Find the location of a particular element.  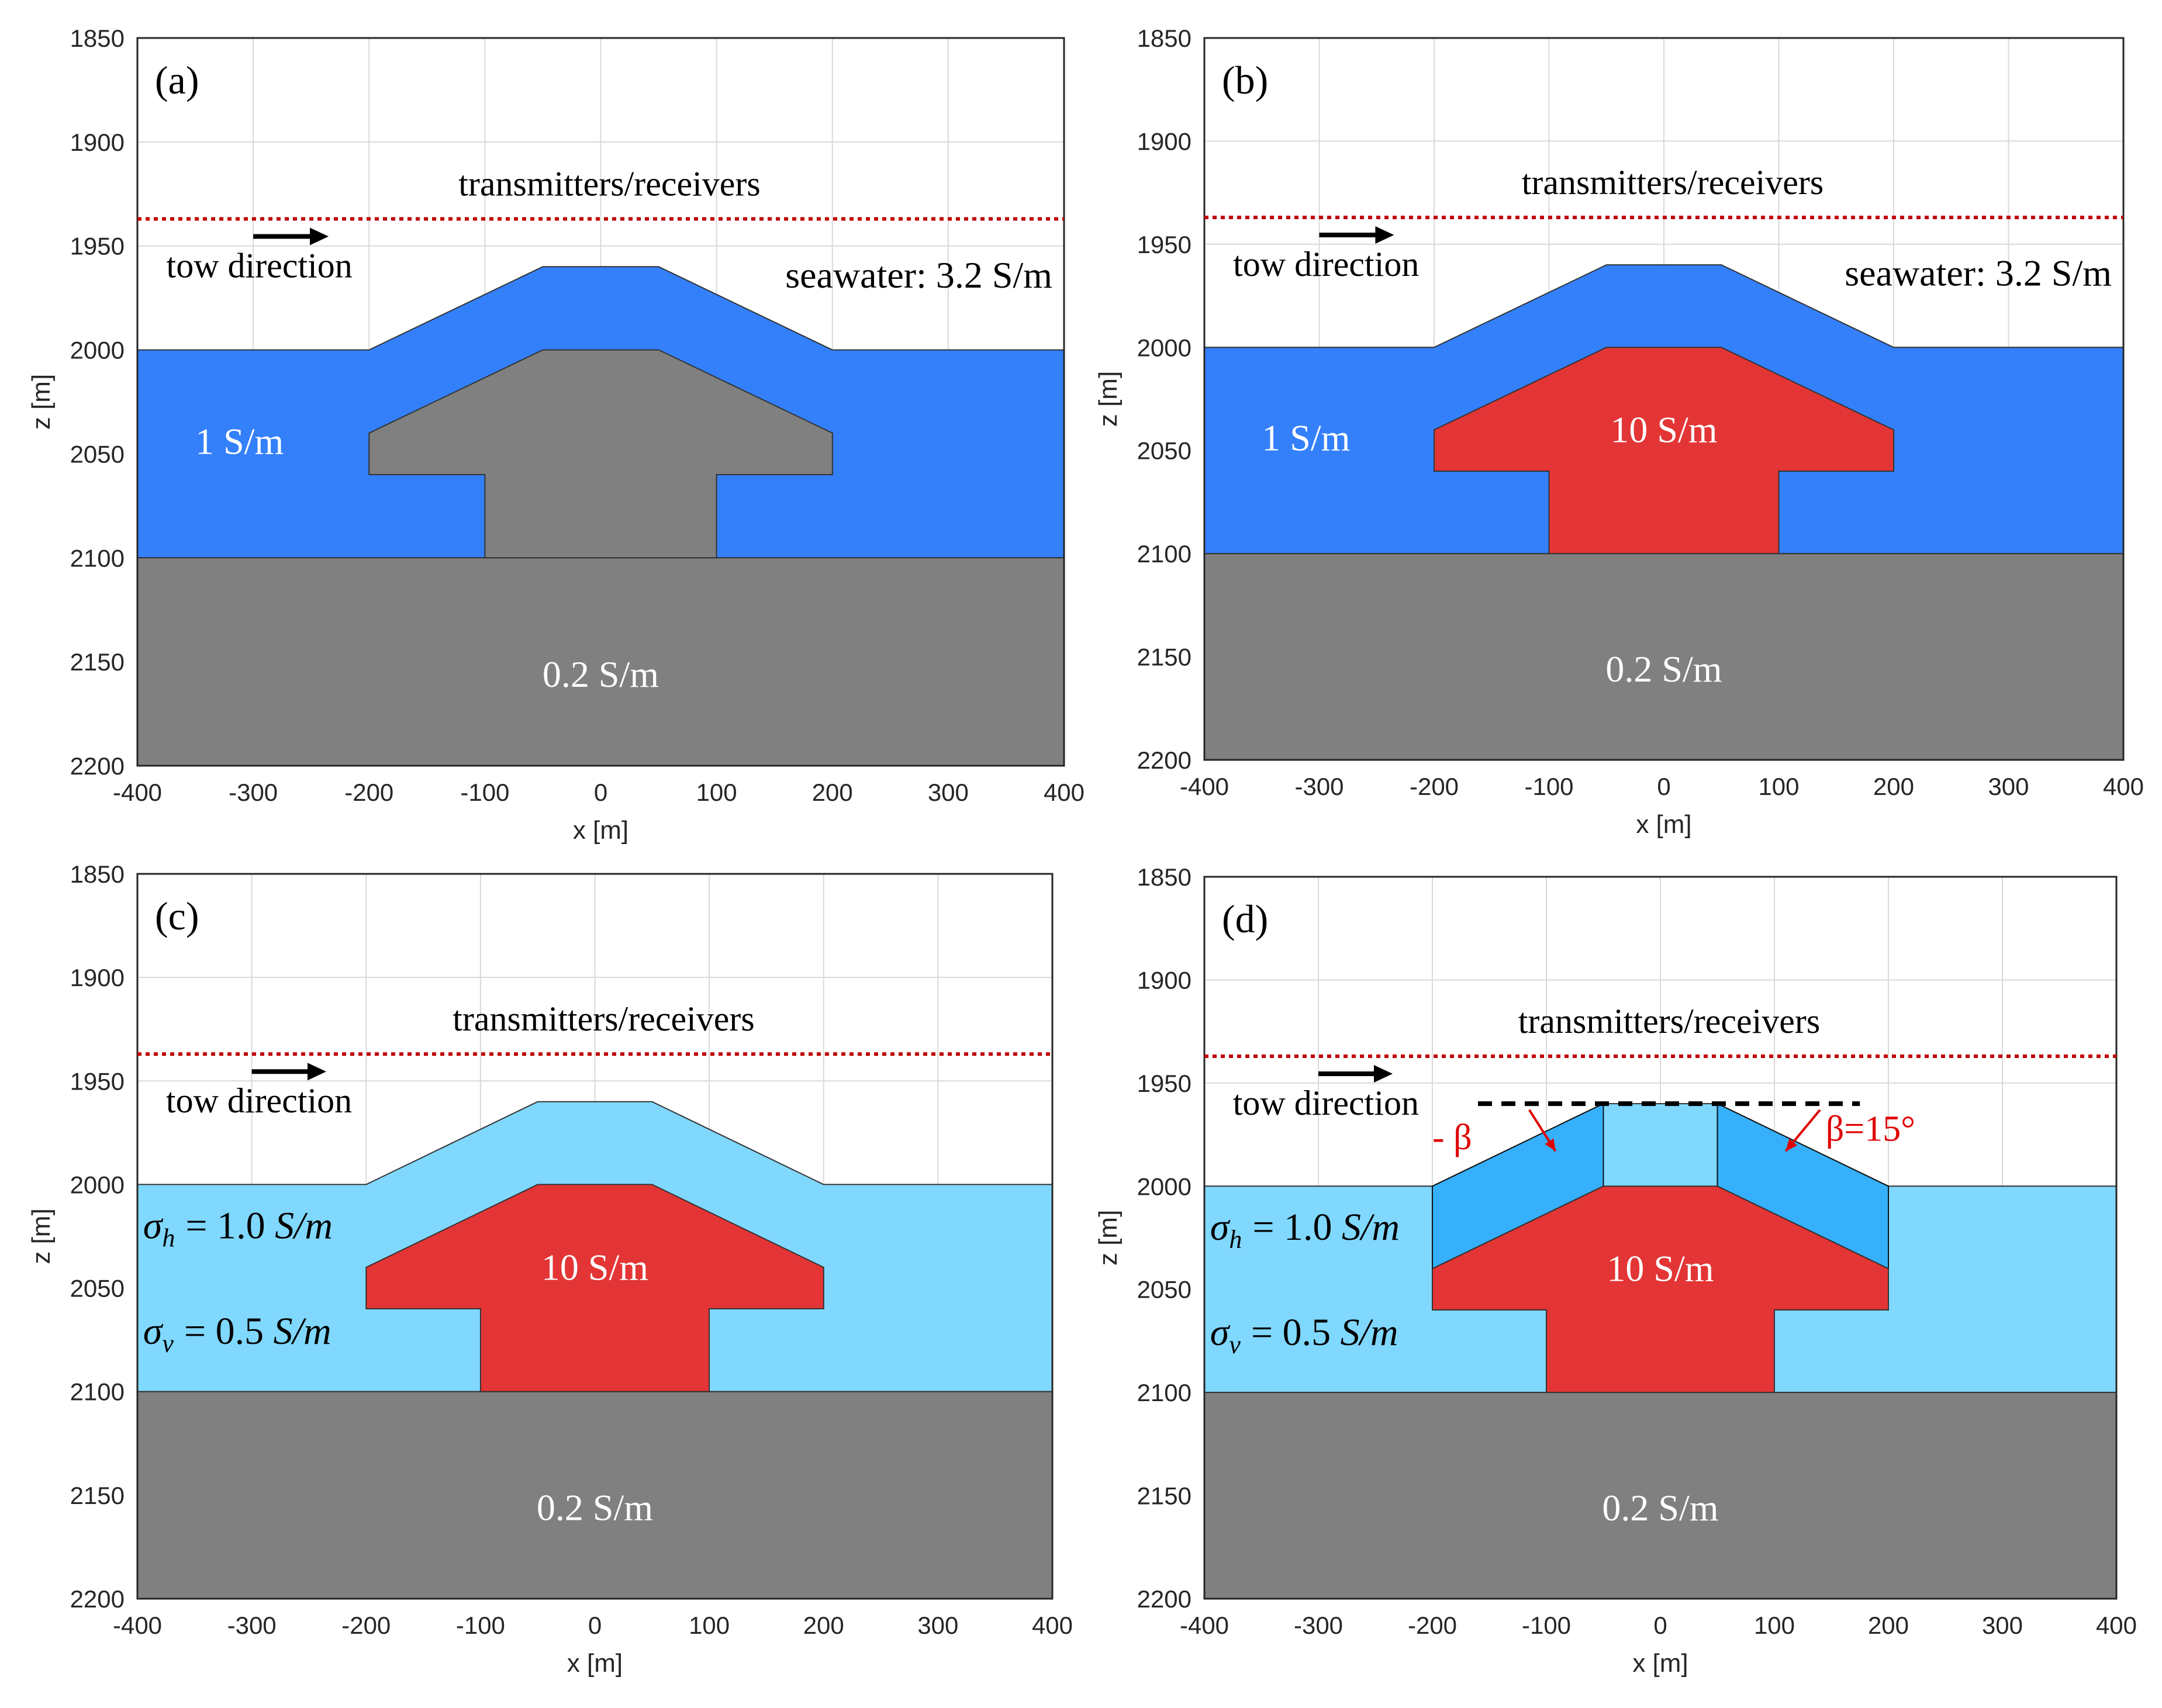

seawater-label: seawater: 3.2 S/m is located at coordinates (919, 275).